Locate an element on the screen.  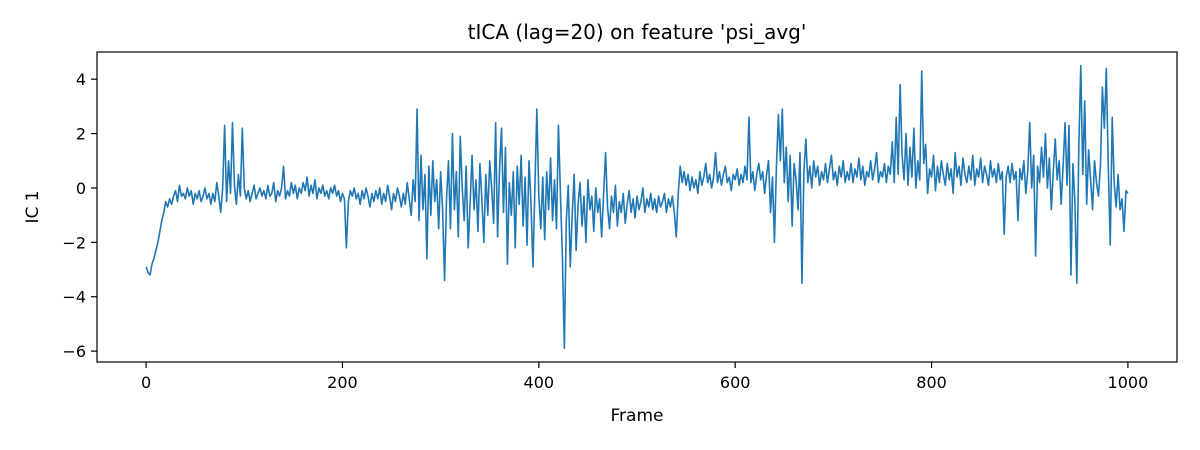
x-tick-label: 400 is located at coordinates (539, 382).